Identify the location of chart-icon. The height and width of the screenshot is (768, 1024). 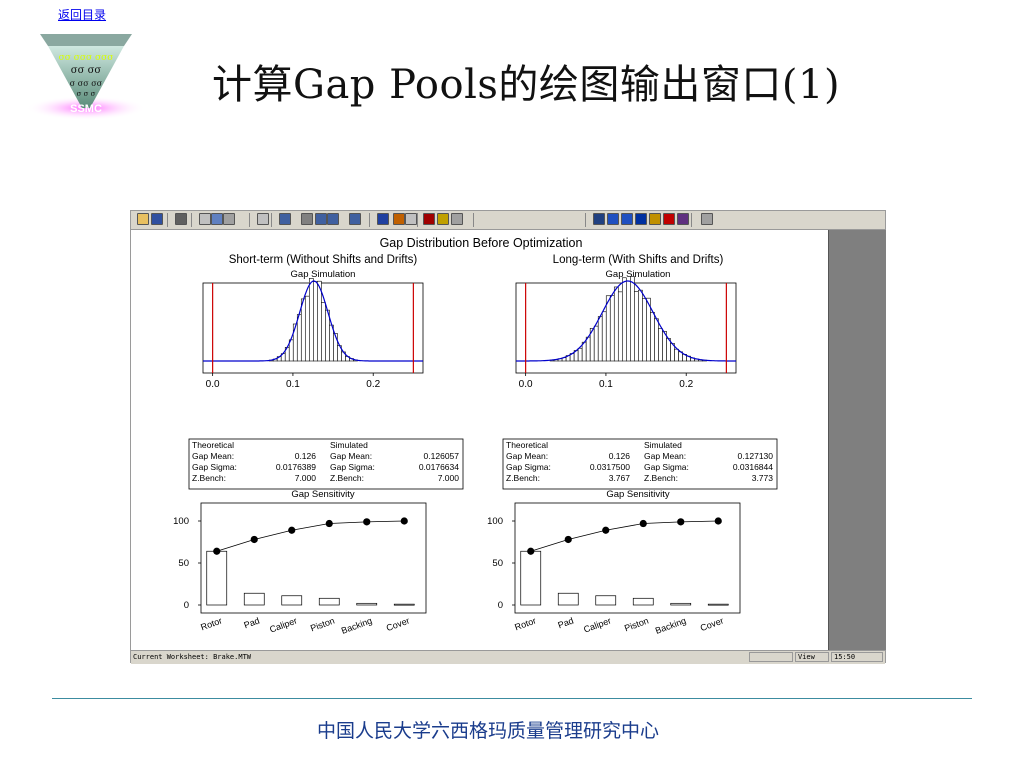
(355, 219).